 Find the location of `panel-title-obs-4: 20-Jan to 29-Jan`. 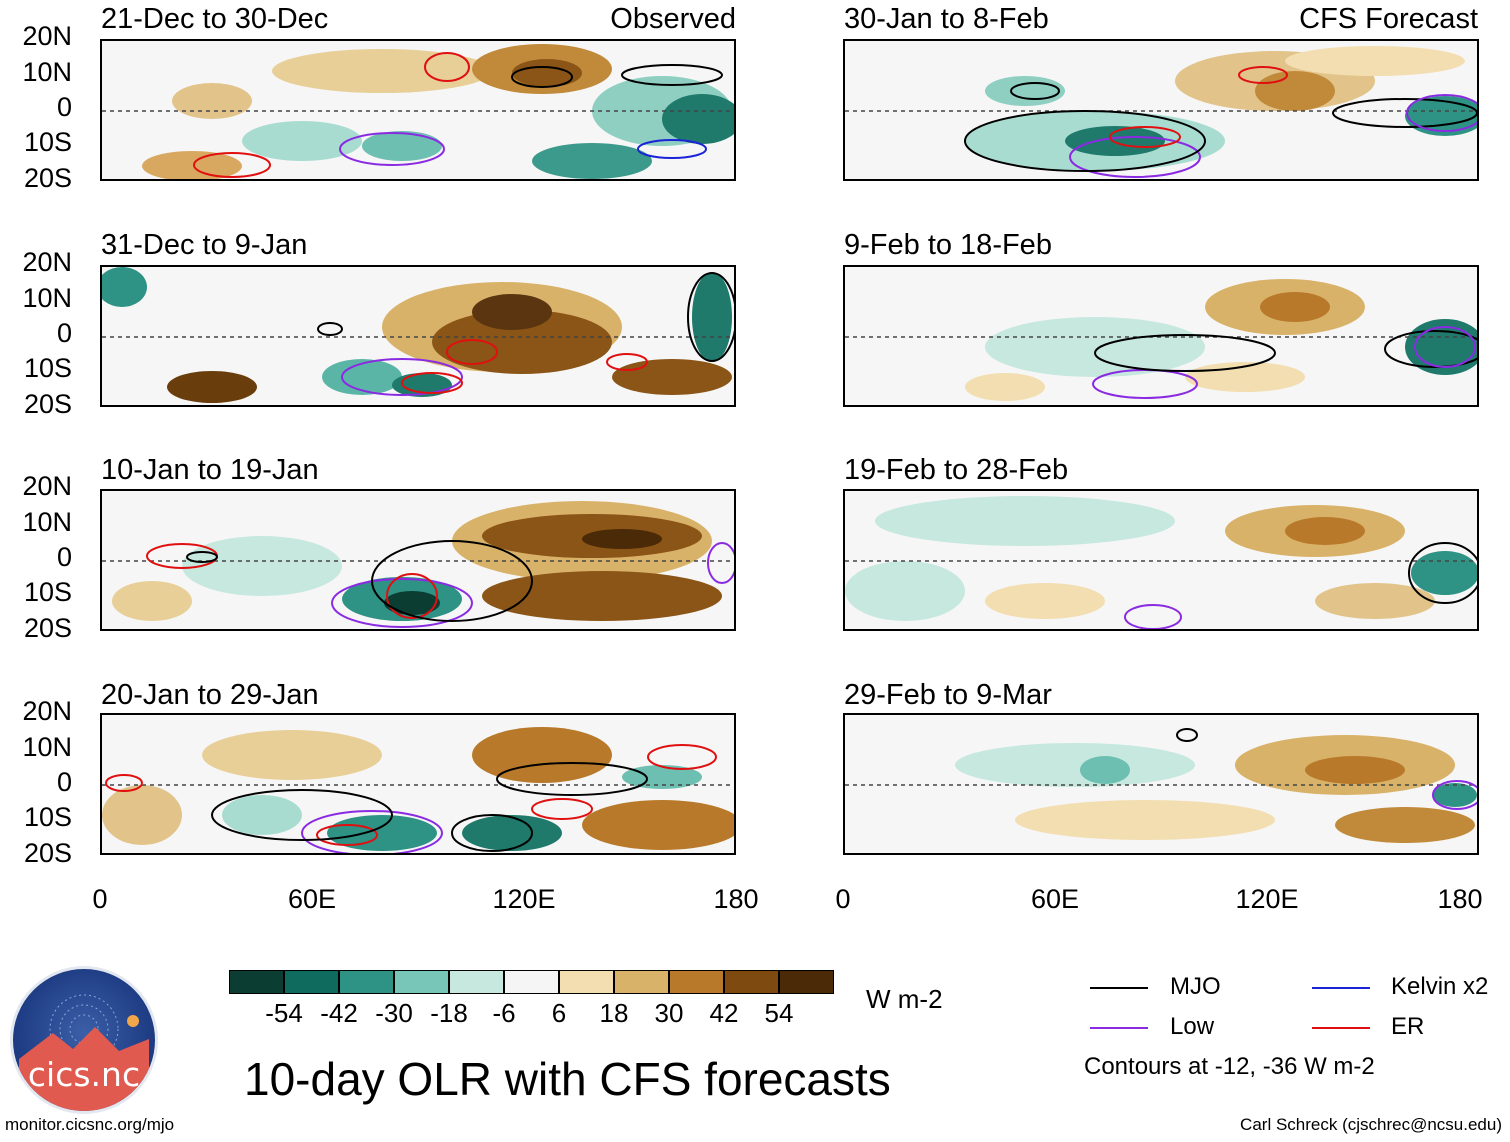

panel-title-obs-4: 20-Jan to 29-Jan is located at coordinates (210, 695).